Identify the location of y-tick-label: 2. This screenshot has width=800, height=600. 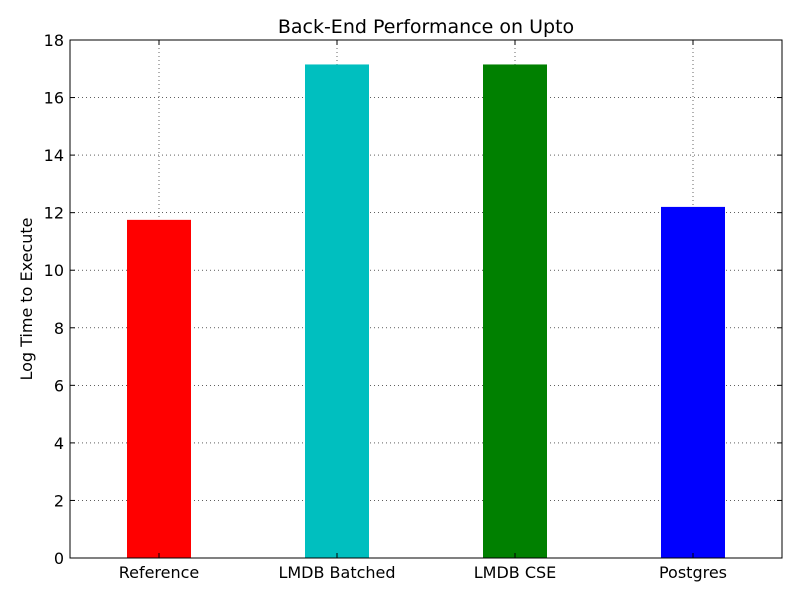
(59, 500).